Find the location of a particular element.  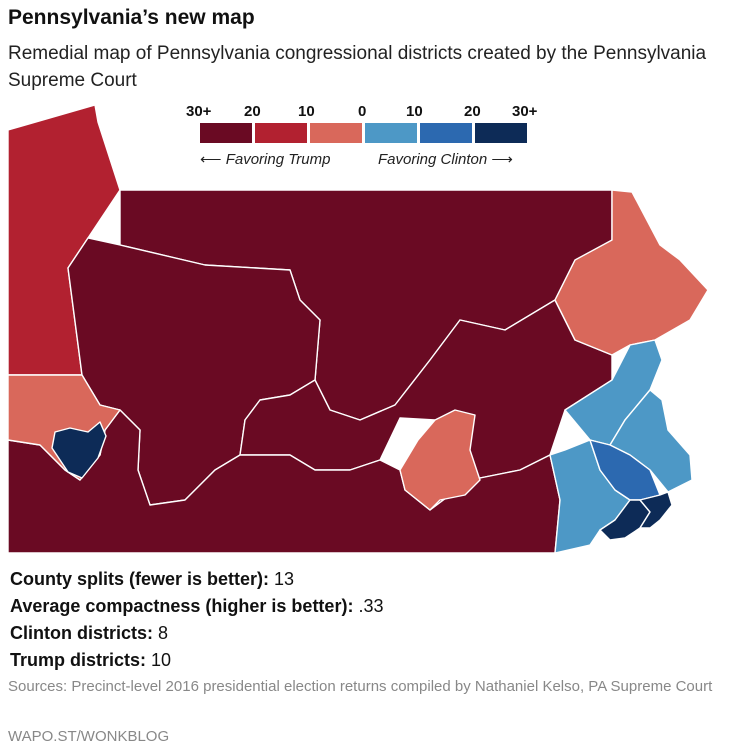

stat-label: County splits (fewer is better): is located at coordinates (140, 579).